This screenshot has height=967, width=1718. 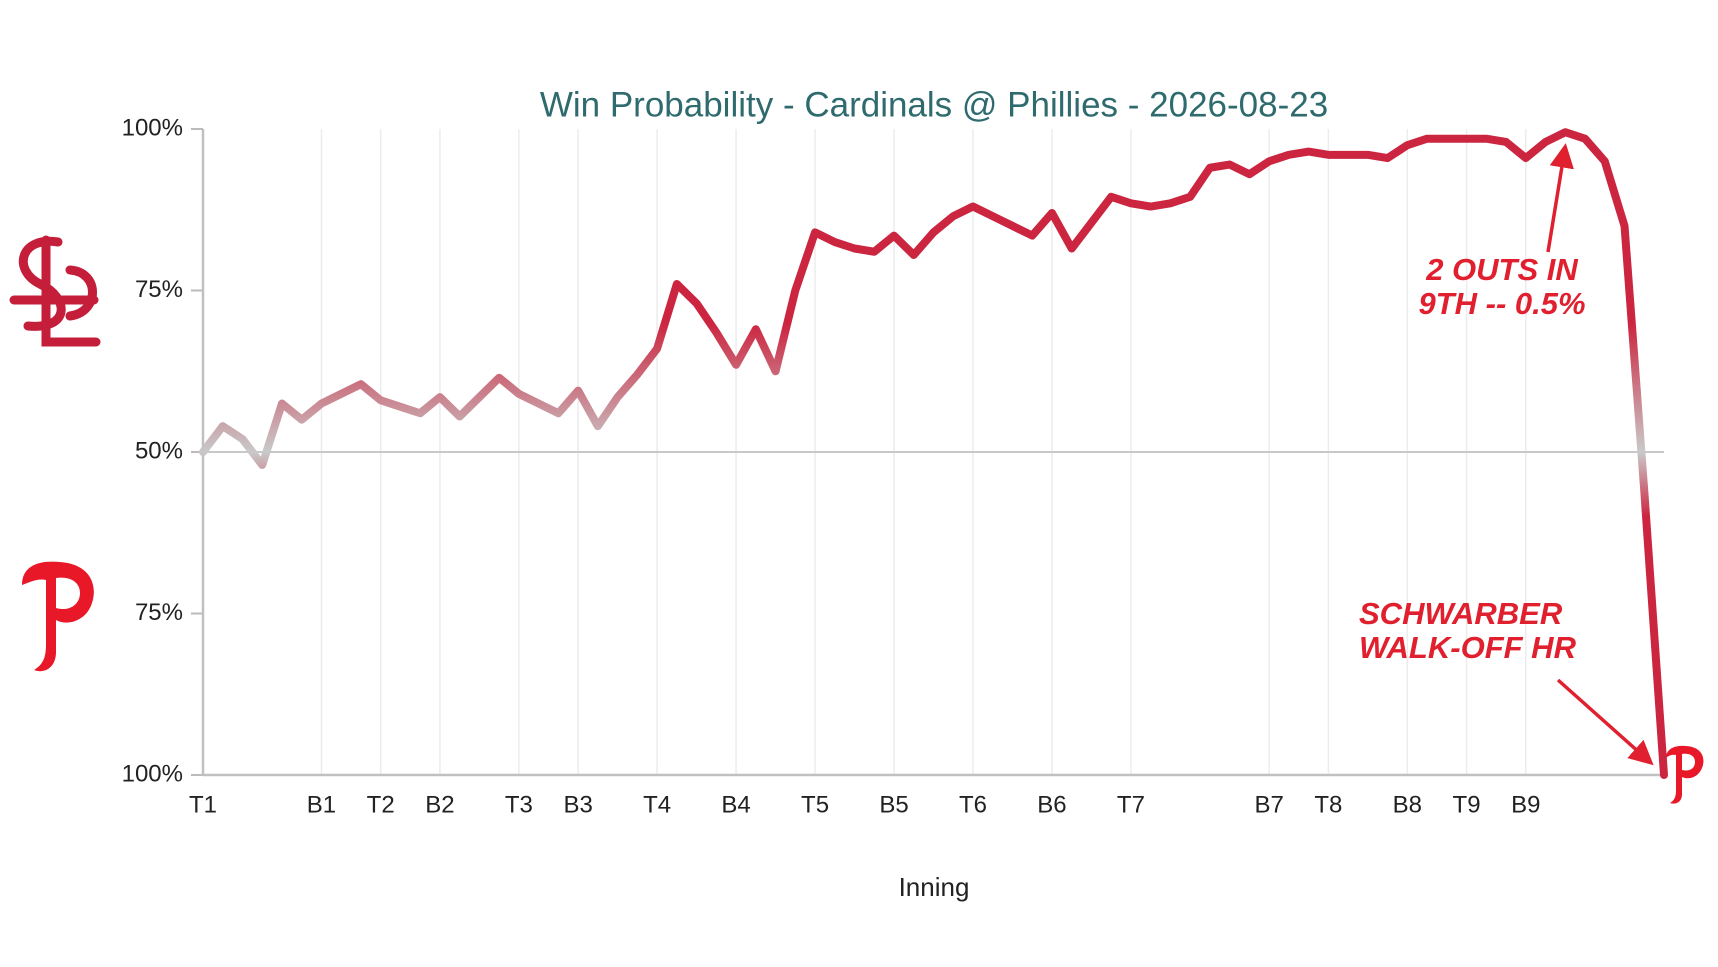 I want to click on x-tick-label: T4, so click(x=657, y=804).